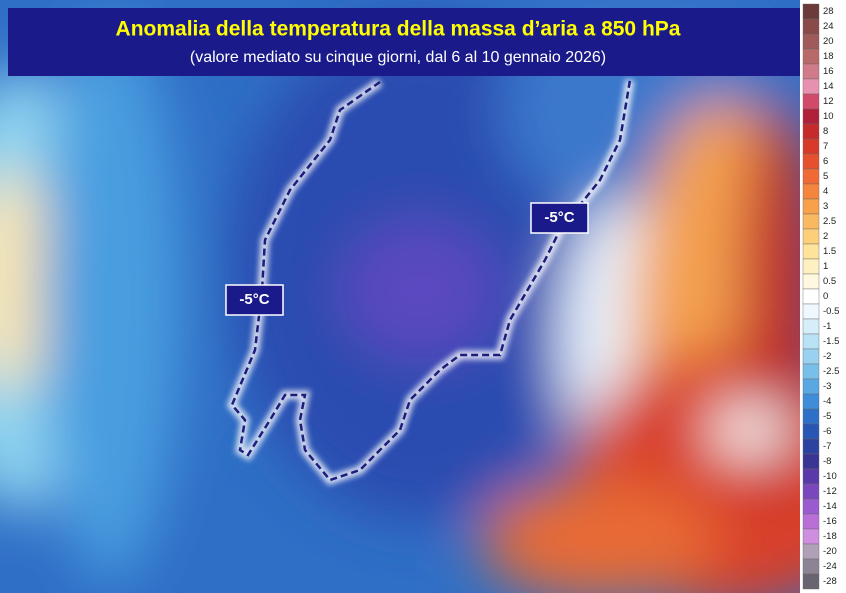  Describe the element at coordinates (825, 191) in the screenshot. I see `legend-label: 4` at that location.